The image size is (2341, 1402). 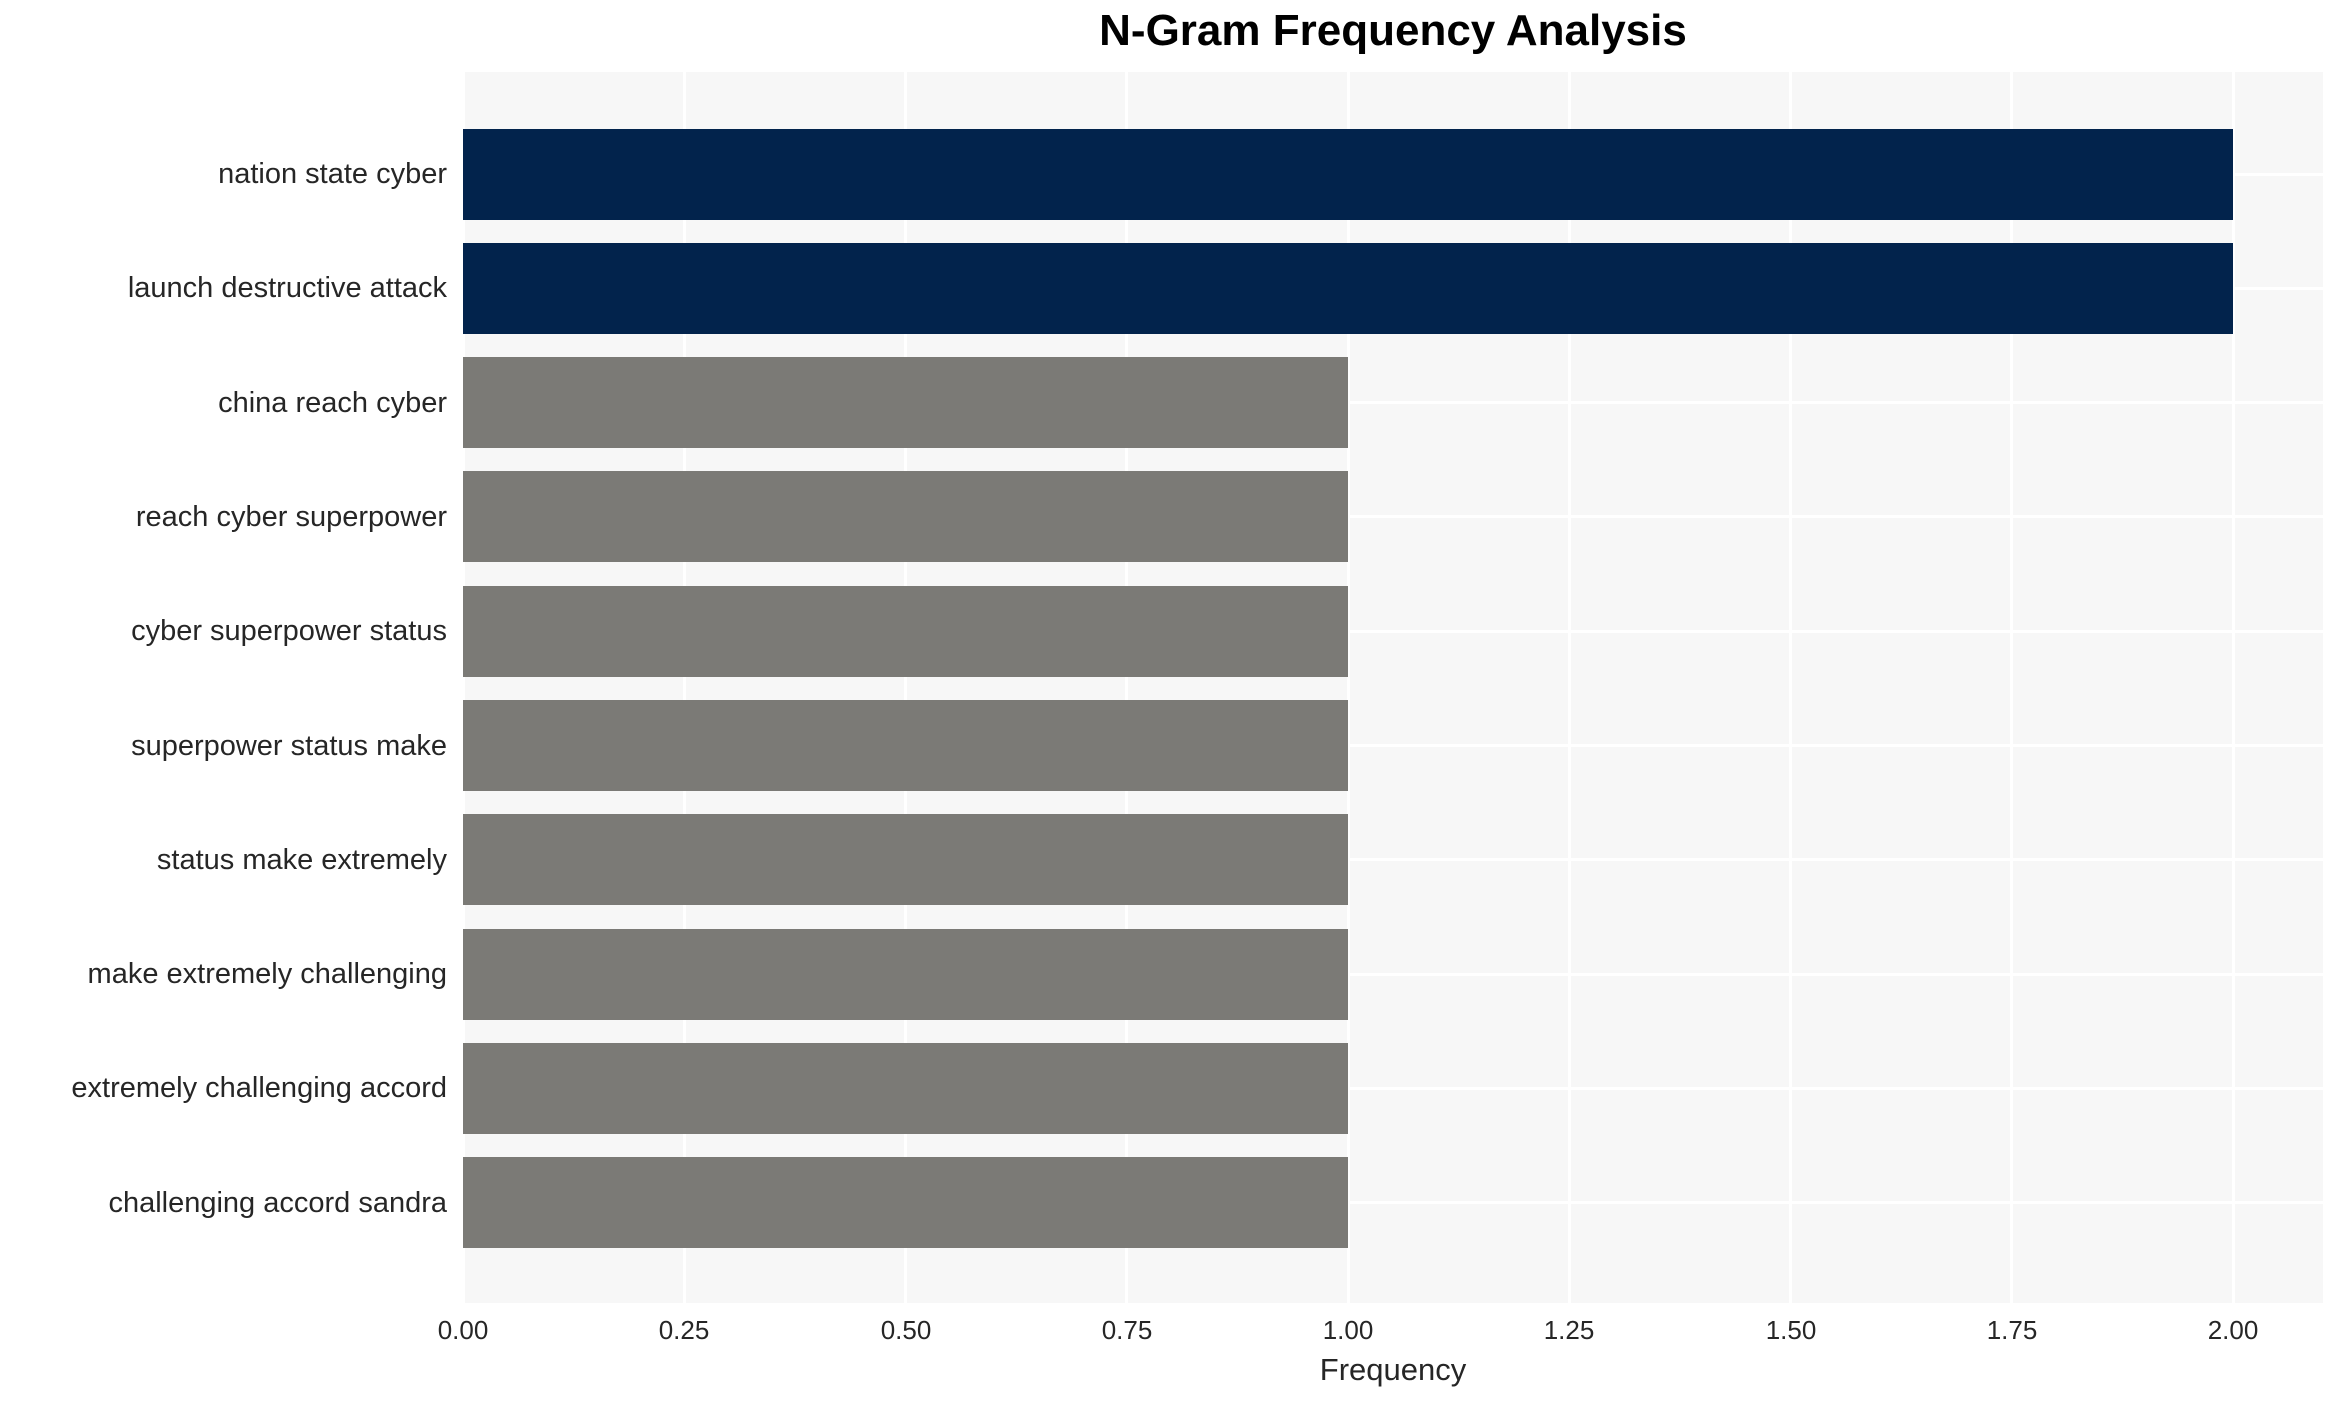 What do you see at coordinates (277, 1203) in the screenshot?
I see `y-axis-tick-label: challenging accord sandra` at bounding box center [277, 1203].